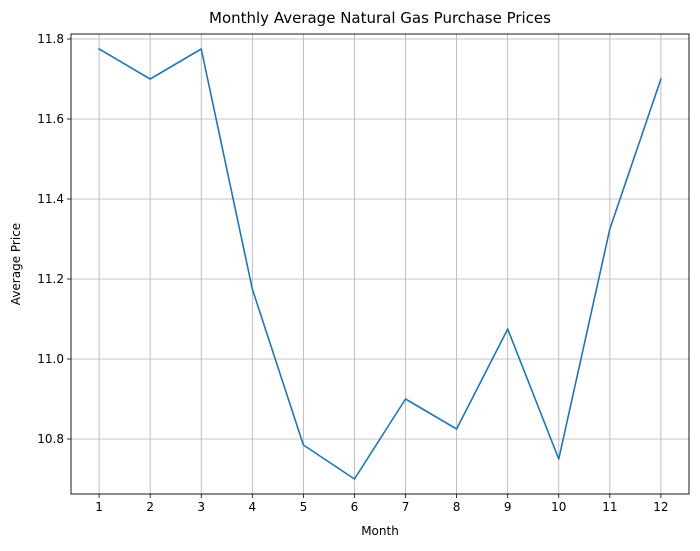 The height and width of the screenshot is (551, 700). Describe the element at coordinates (252, 507) in the screenshot. I see `x-tick-label: 4` at that location.